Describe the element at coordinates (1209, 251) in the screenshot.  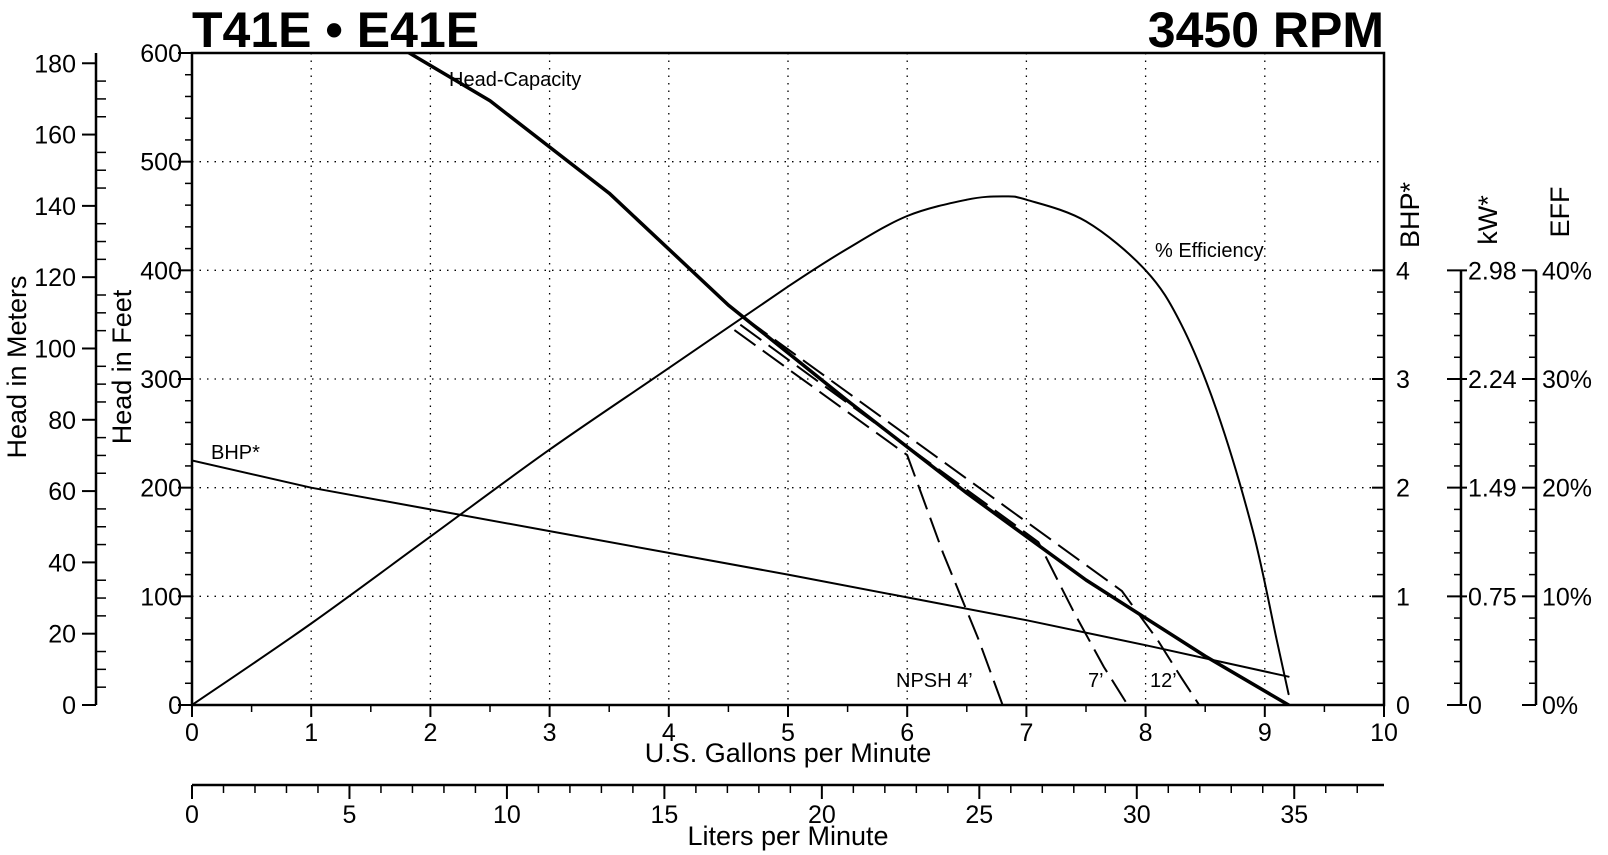
I see `annotation-efficiency: % Efficiency` at that location.